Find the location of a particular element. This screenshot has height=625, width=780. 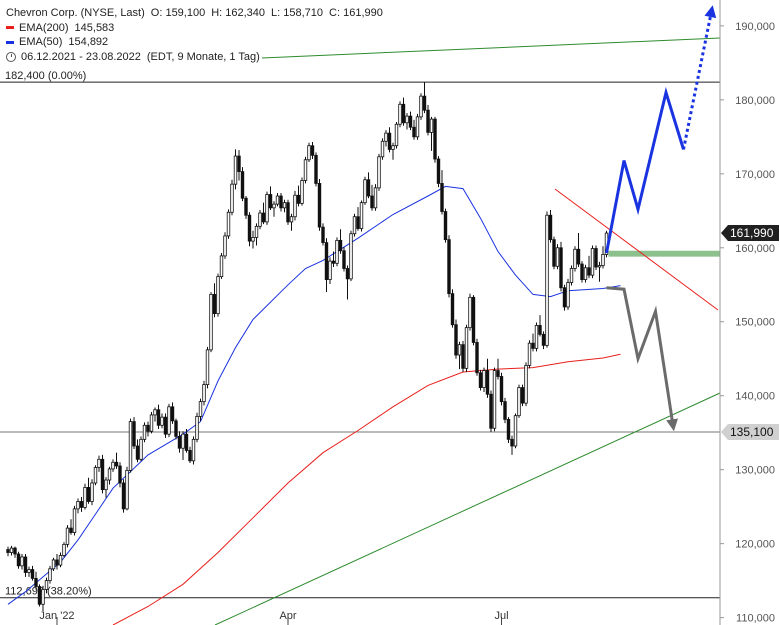

ohlc-low: L: 158,710 is located at coordinates (297, 13).